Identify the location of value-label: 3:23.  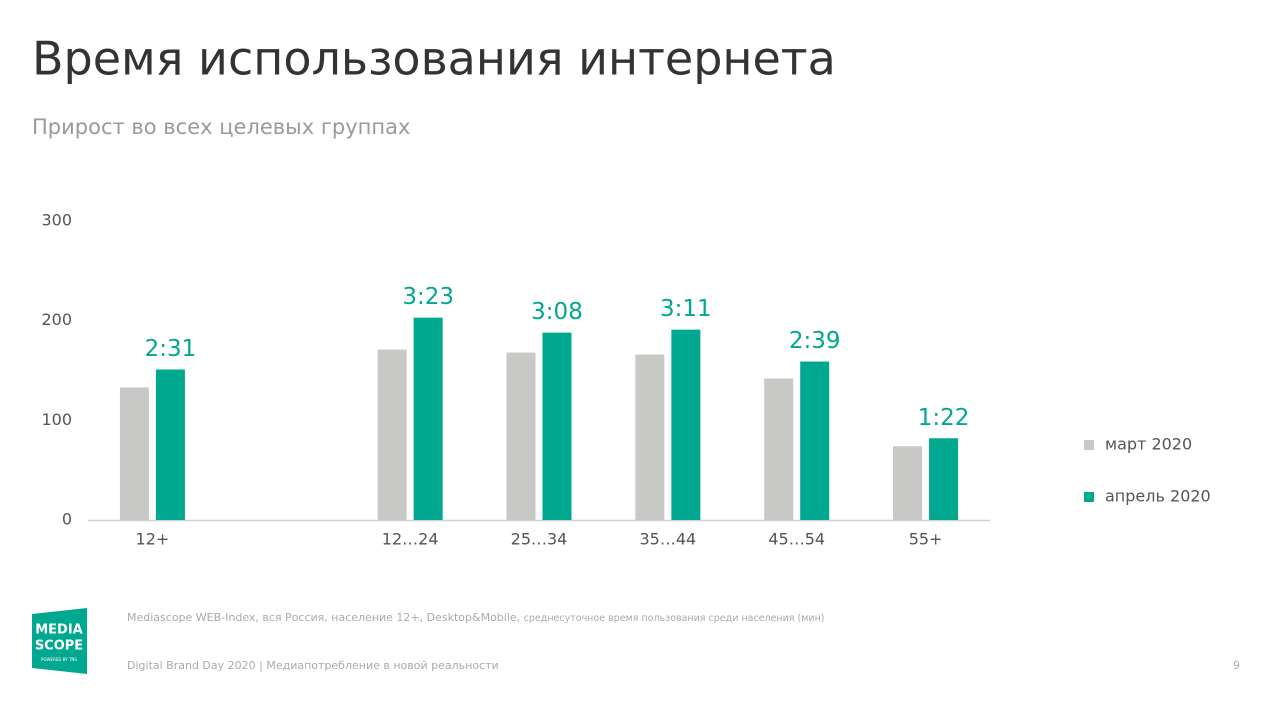
(428, 297).